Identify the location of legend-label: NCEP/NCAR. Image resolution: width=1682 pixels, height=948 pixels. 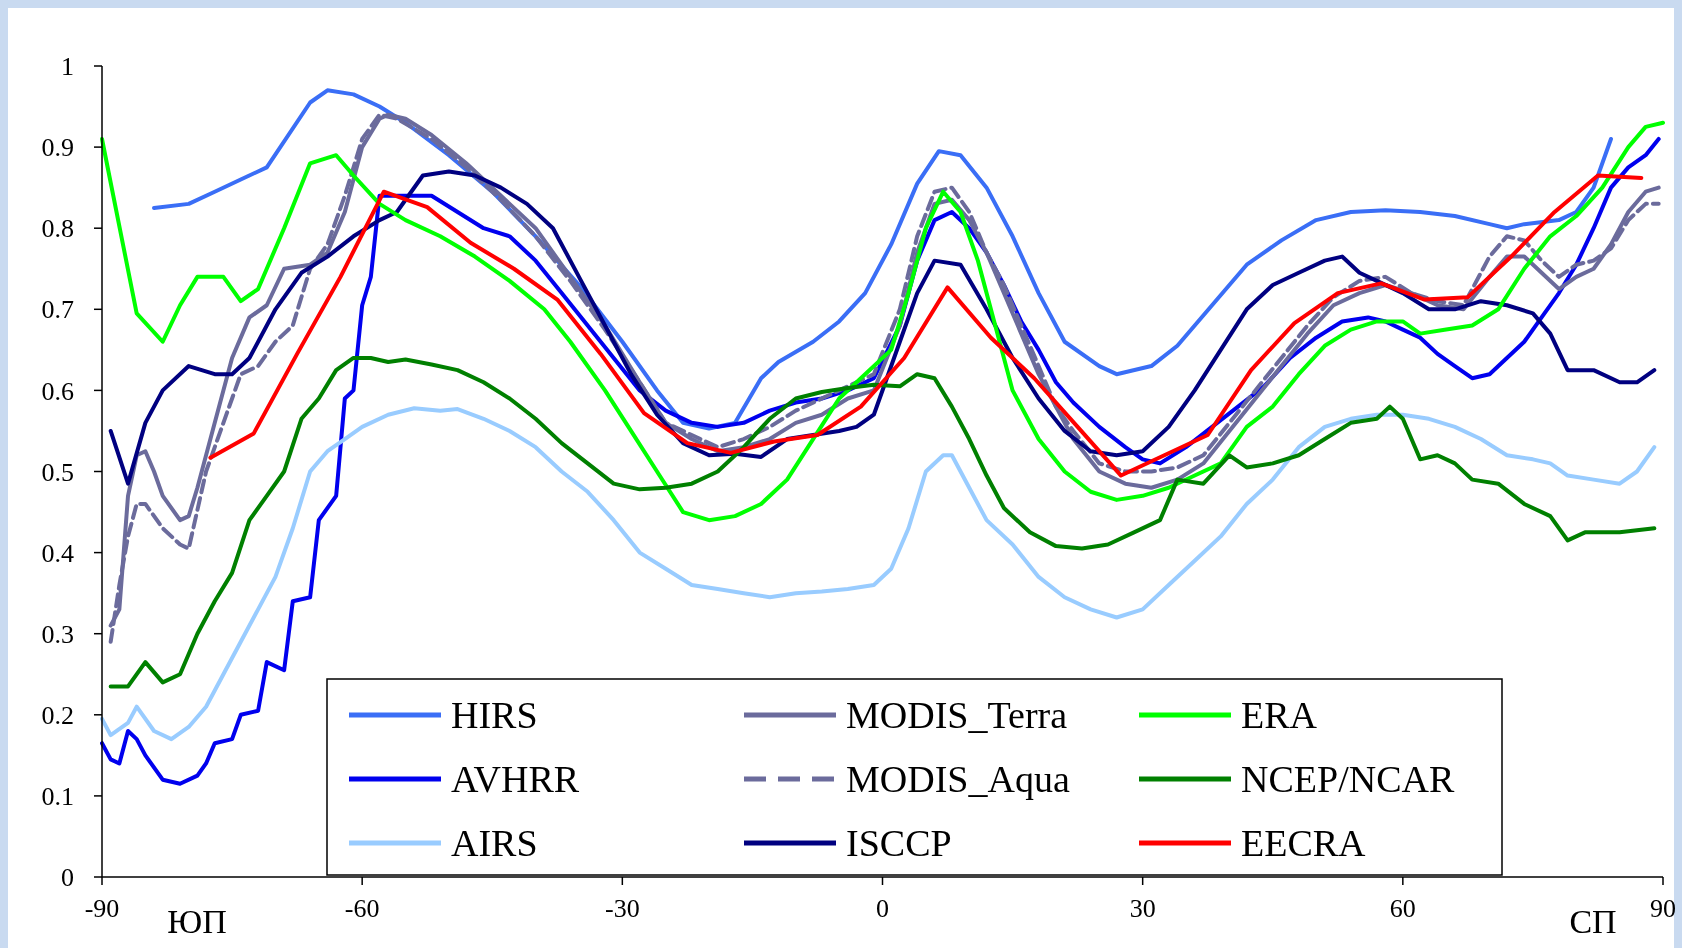
(1348, 779).